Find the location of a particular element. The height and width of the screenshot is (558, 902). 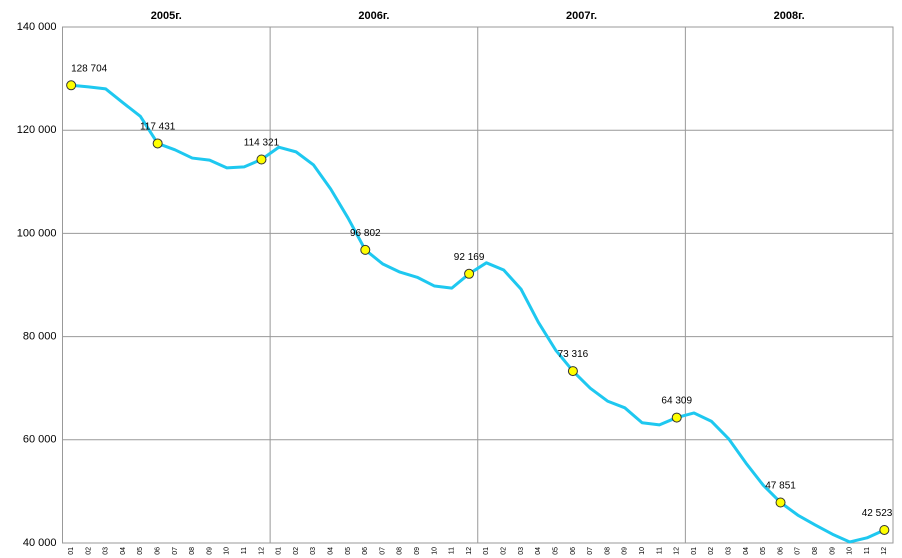

y-tick-label: 140 000 is located at coordinates (37, 27).